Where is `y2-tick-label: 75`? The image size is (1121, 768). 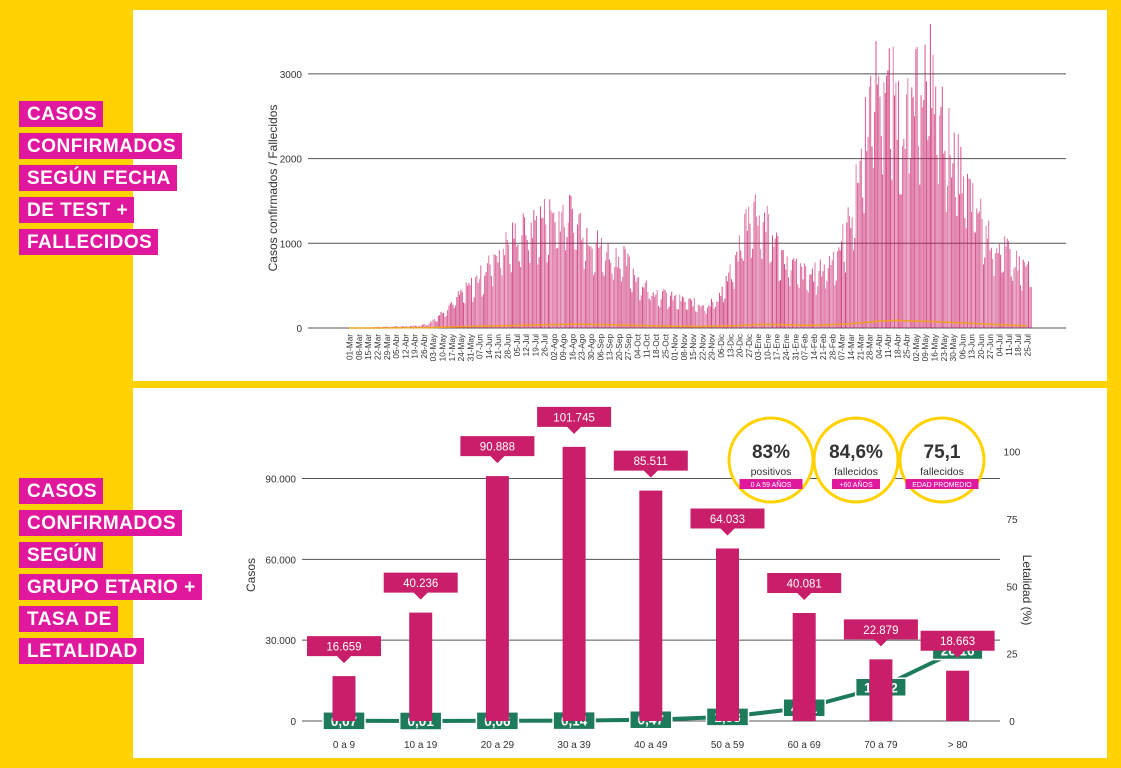
y2-tick-label: 75 is located at coordinates (1012, 520).